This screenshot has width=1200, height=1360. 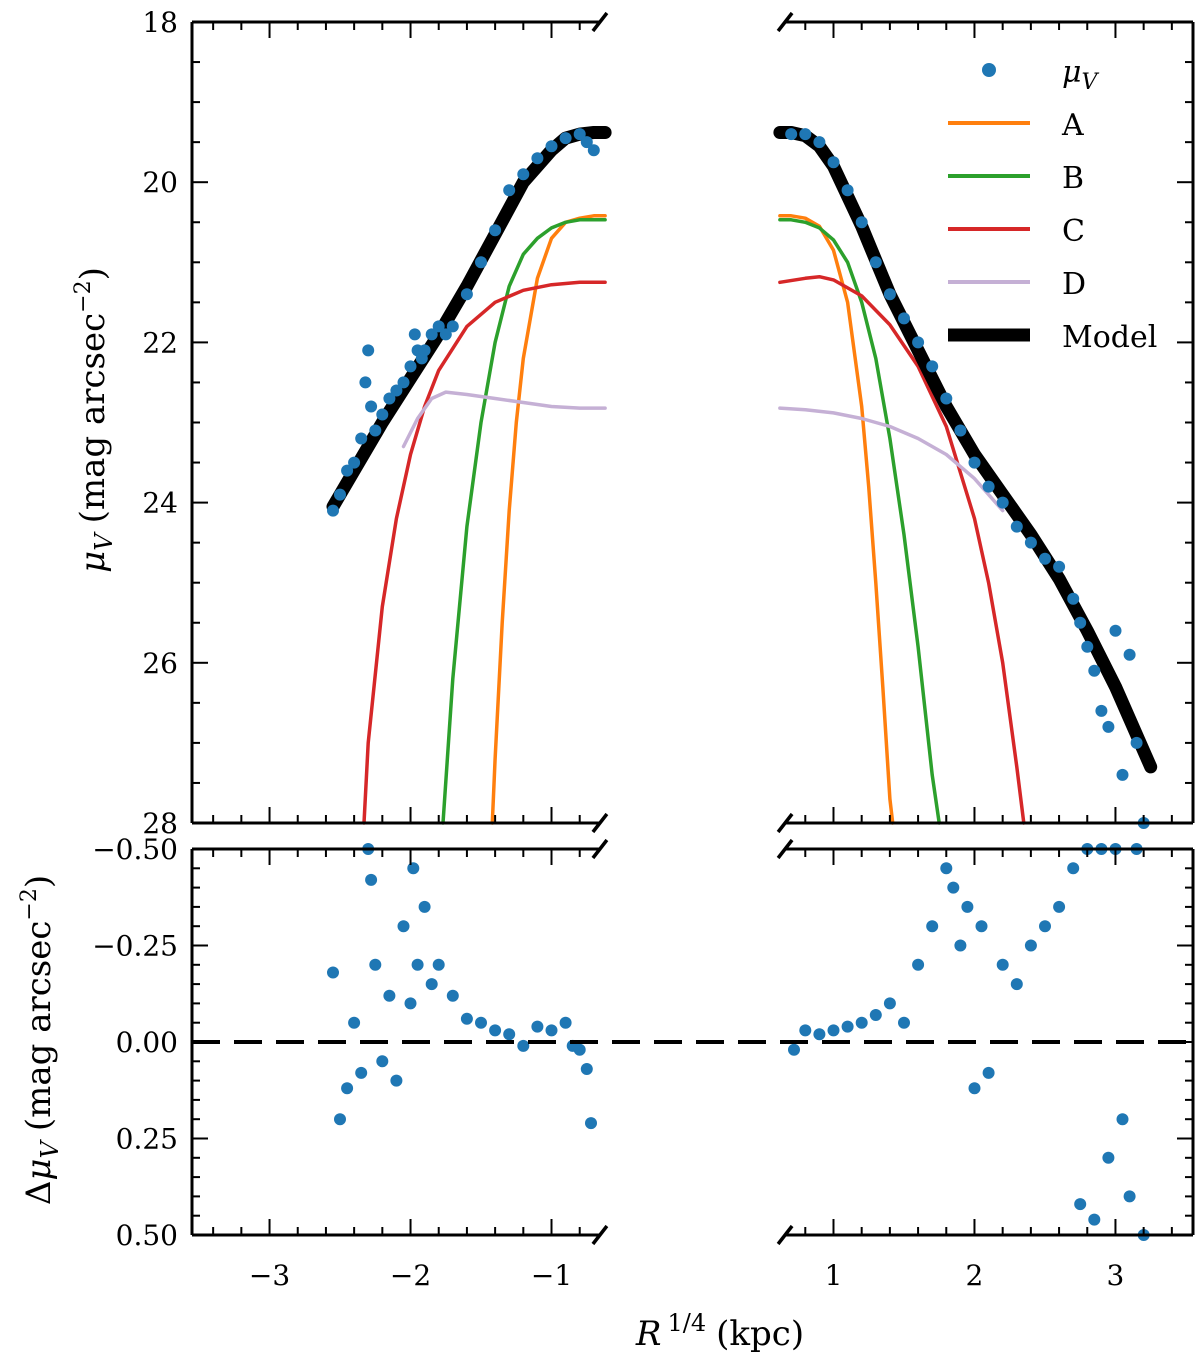 What do you see at coordinates (989, 70) in the screenshot?
I see `legend-swatch-data` at bounding box center [989, 70].